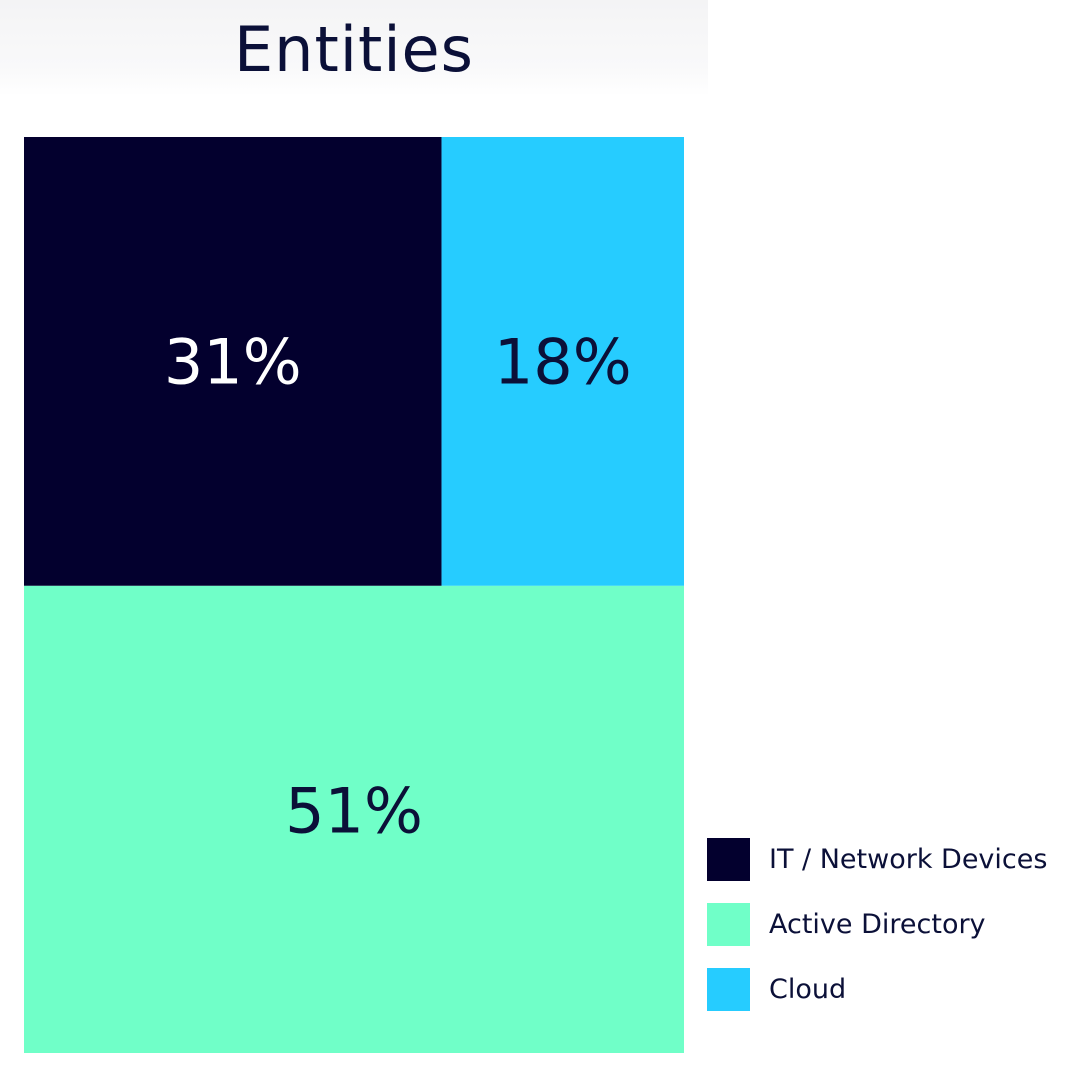 This screenshot has width=1080, height=1080. What do you see at coordinates (887, 989) in the screenshot?
I see `legend-item: Cloud` at bounding box center [887, 989].